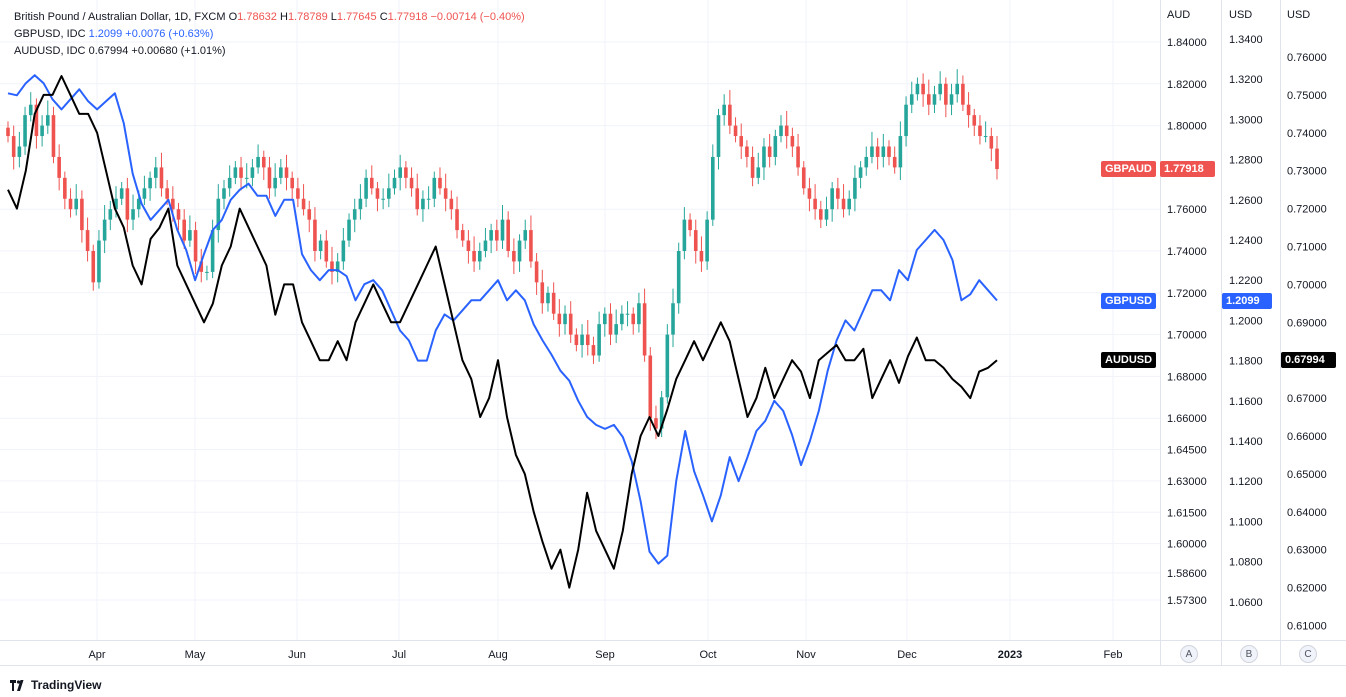 The width and height of the screenshot is (1346, 697). I want to click on axis-c-tick-label: 0.70000, so click(1307, 285).